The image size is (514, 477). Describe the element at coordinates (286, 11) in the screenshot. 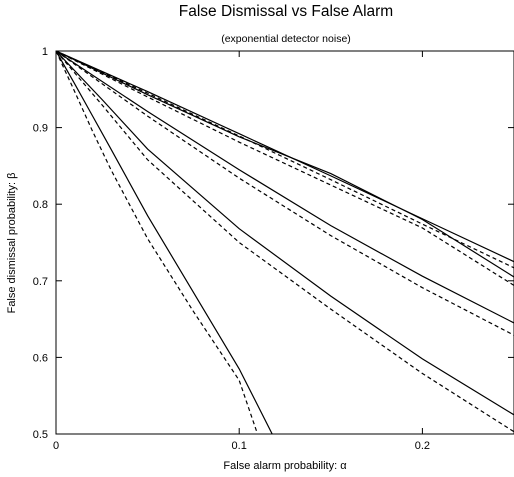

I see `chart-title: False Dismissal vs False Alarm` at that location.